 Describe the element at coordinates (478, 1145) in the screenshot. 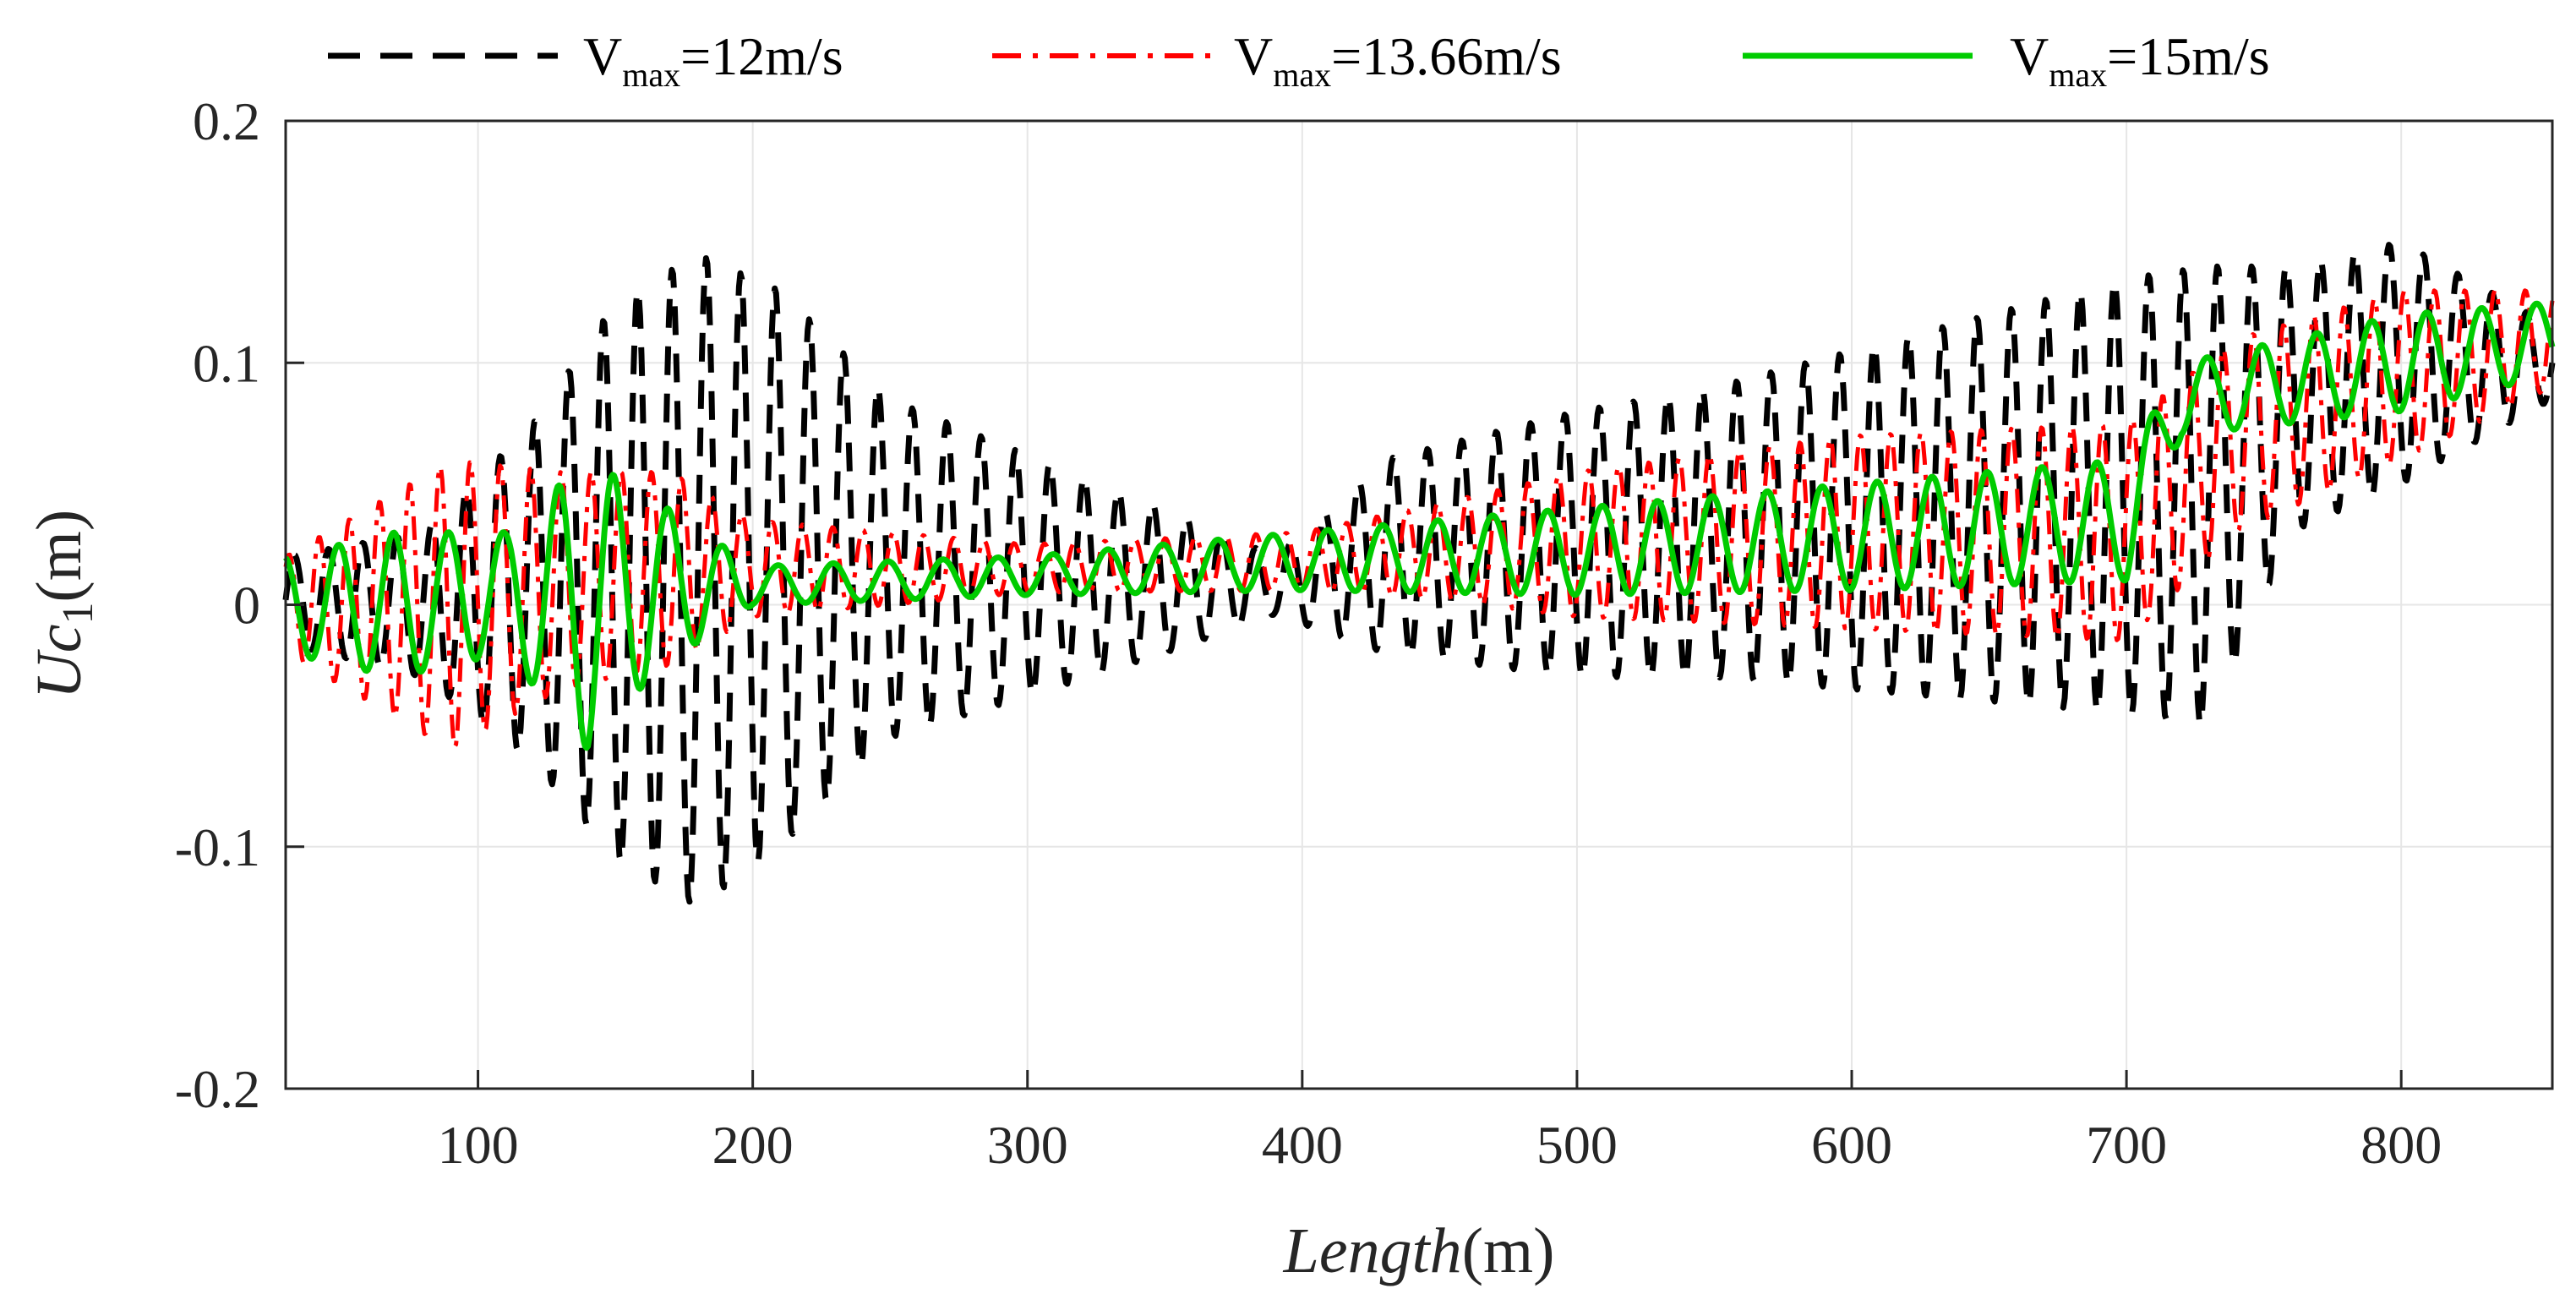

I see `x-tick-label: 100` at that location.